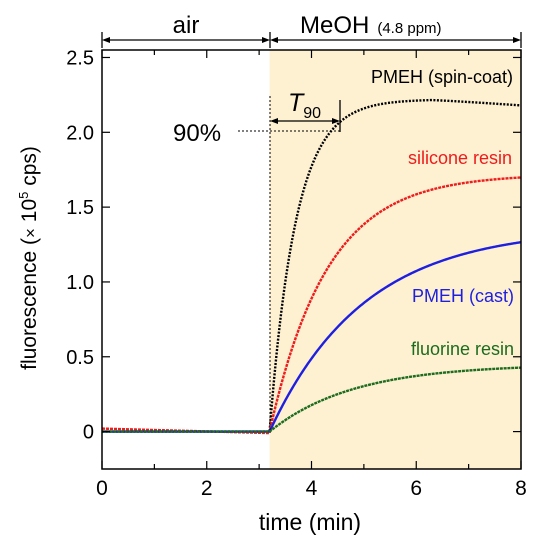  Describe the element at coordinates (23, 195) in the screenshot. I see `y-axis-label-exponent: 5` at that location.